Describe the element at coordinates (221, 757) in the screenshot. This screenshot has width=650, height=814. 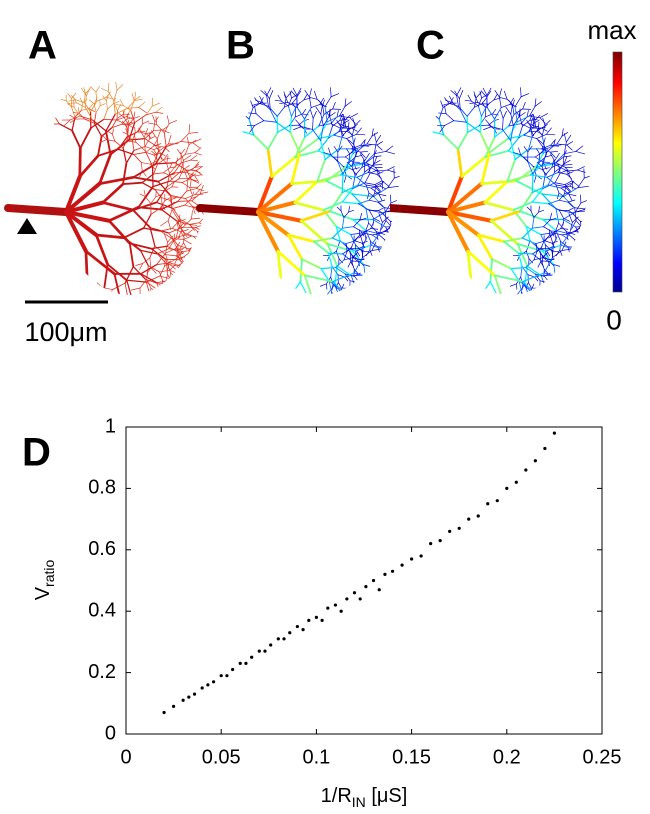
I see `x-tick-label: 0.05` at that location.